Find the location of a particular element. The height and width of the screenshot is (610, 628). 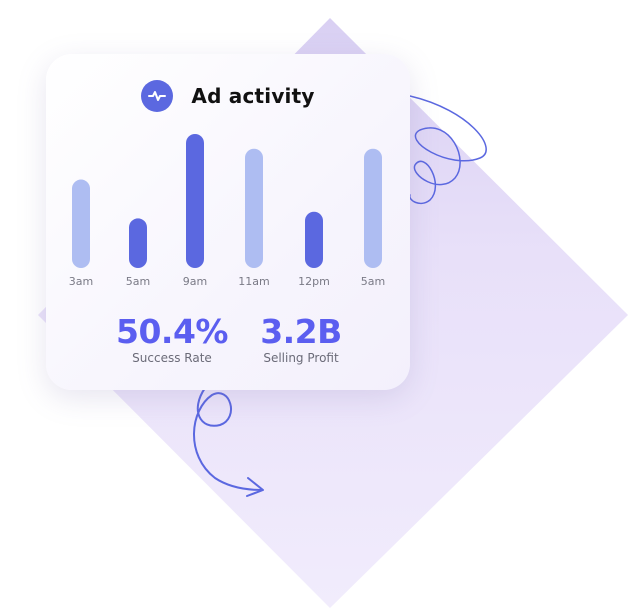

stat-value: 50.4% is located at coordinates (172, 331).